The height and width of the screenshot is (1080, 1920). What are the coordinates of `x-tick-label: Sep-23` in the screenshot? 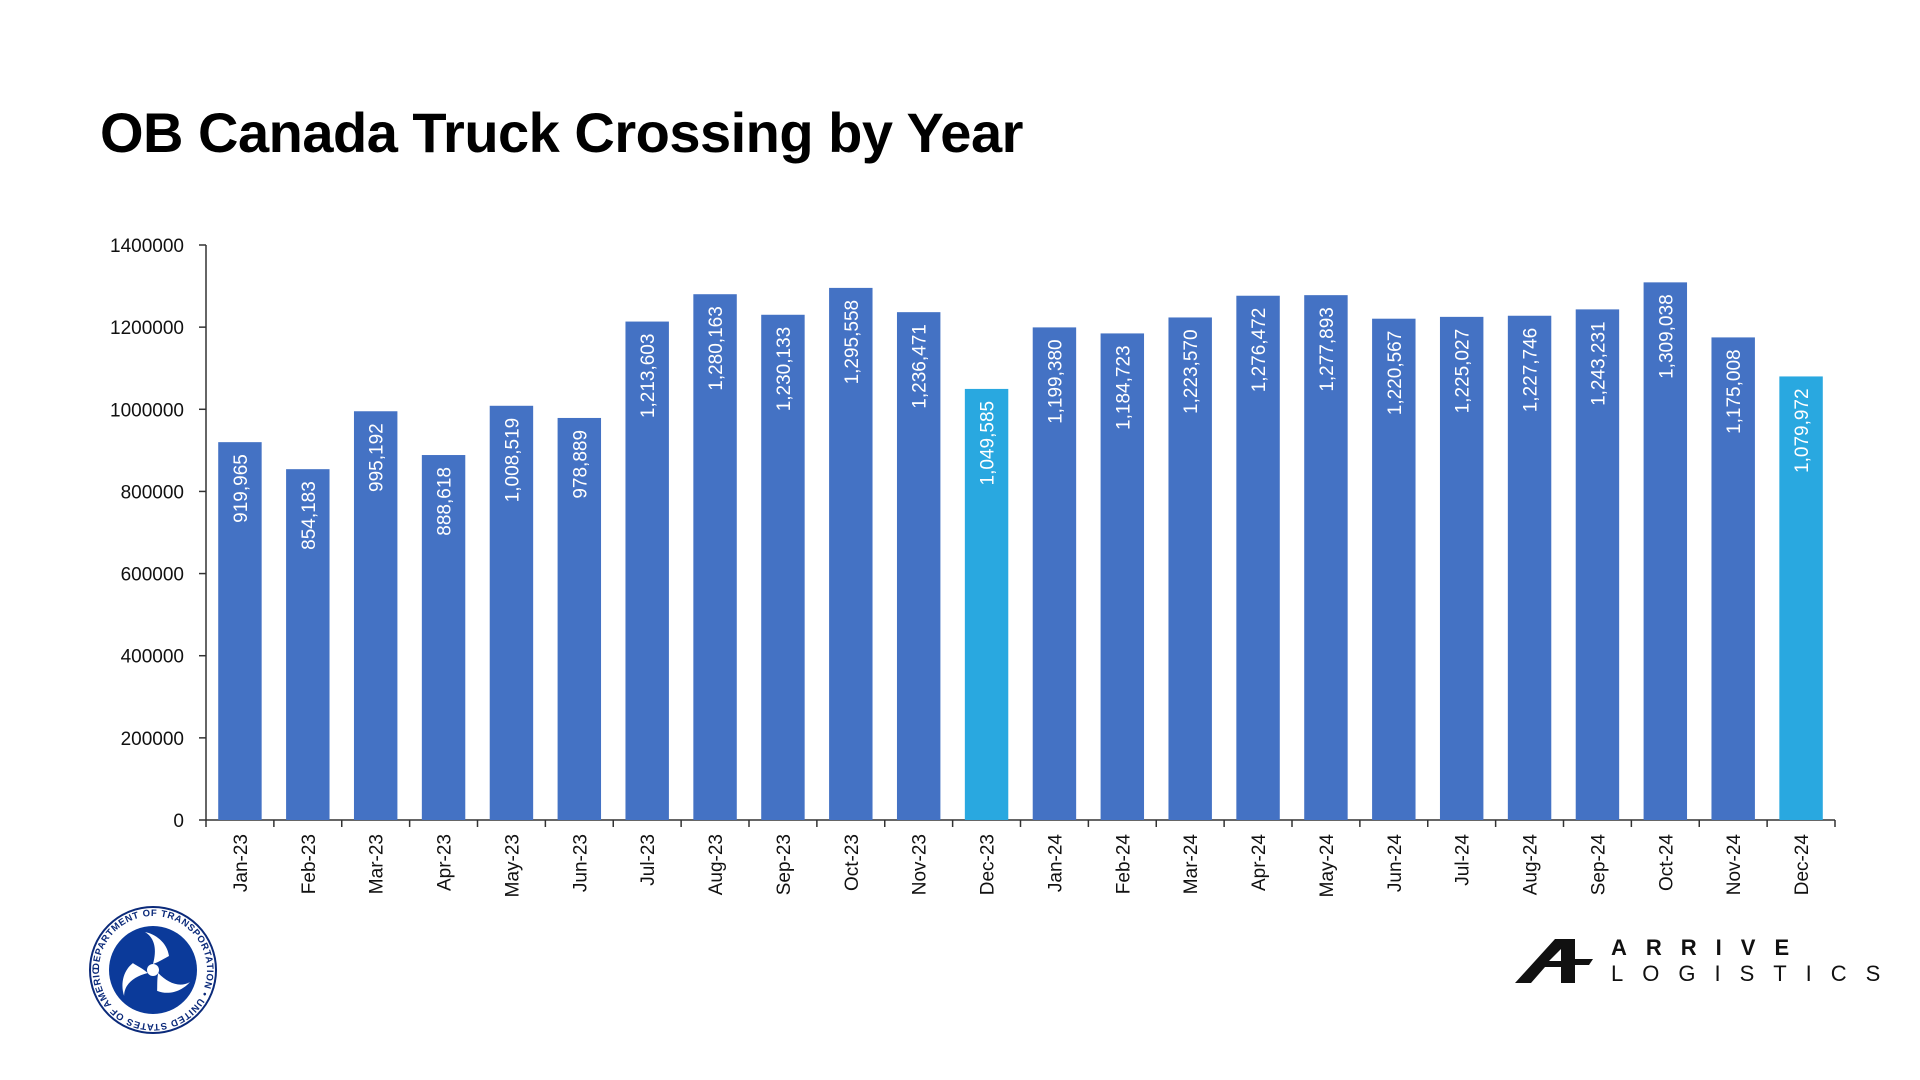 It's located at (784, 864).